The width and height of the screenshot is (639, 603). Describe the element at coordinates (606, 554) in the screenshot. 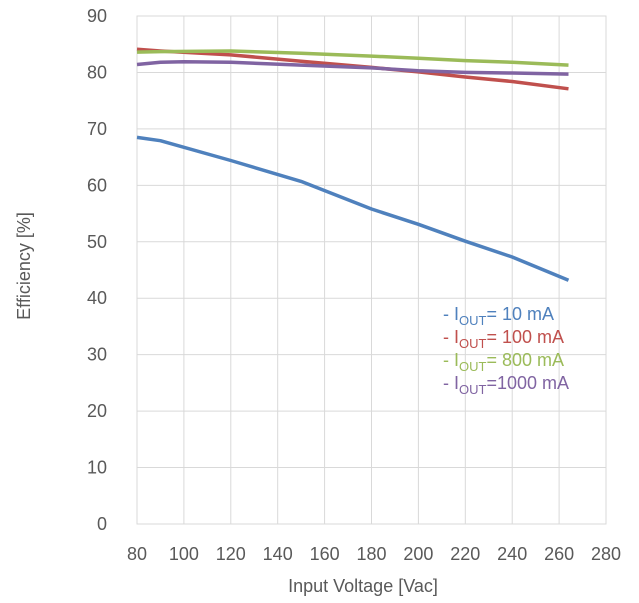

I see `x-tick-label: 280` at that location.